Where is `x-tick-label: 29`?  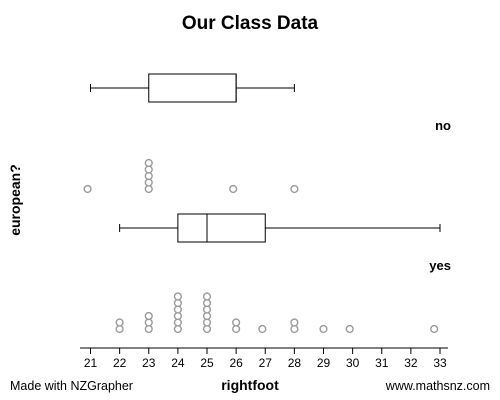
x-tick-label: 29 is located at coordinates (324, 363).